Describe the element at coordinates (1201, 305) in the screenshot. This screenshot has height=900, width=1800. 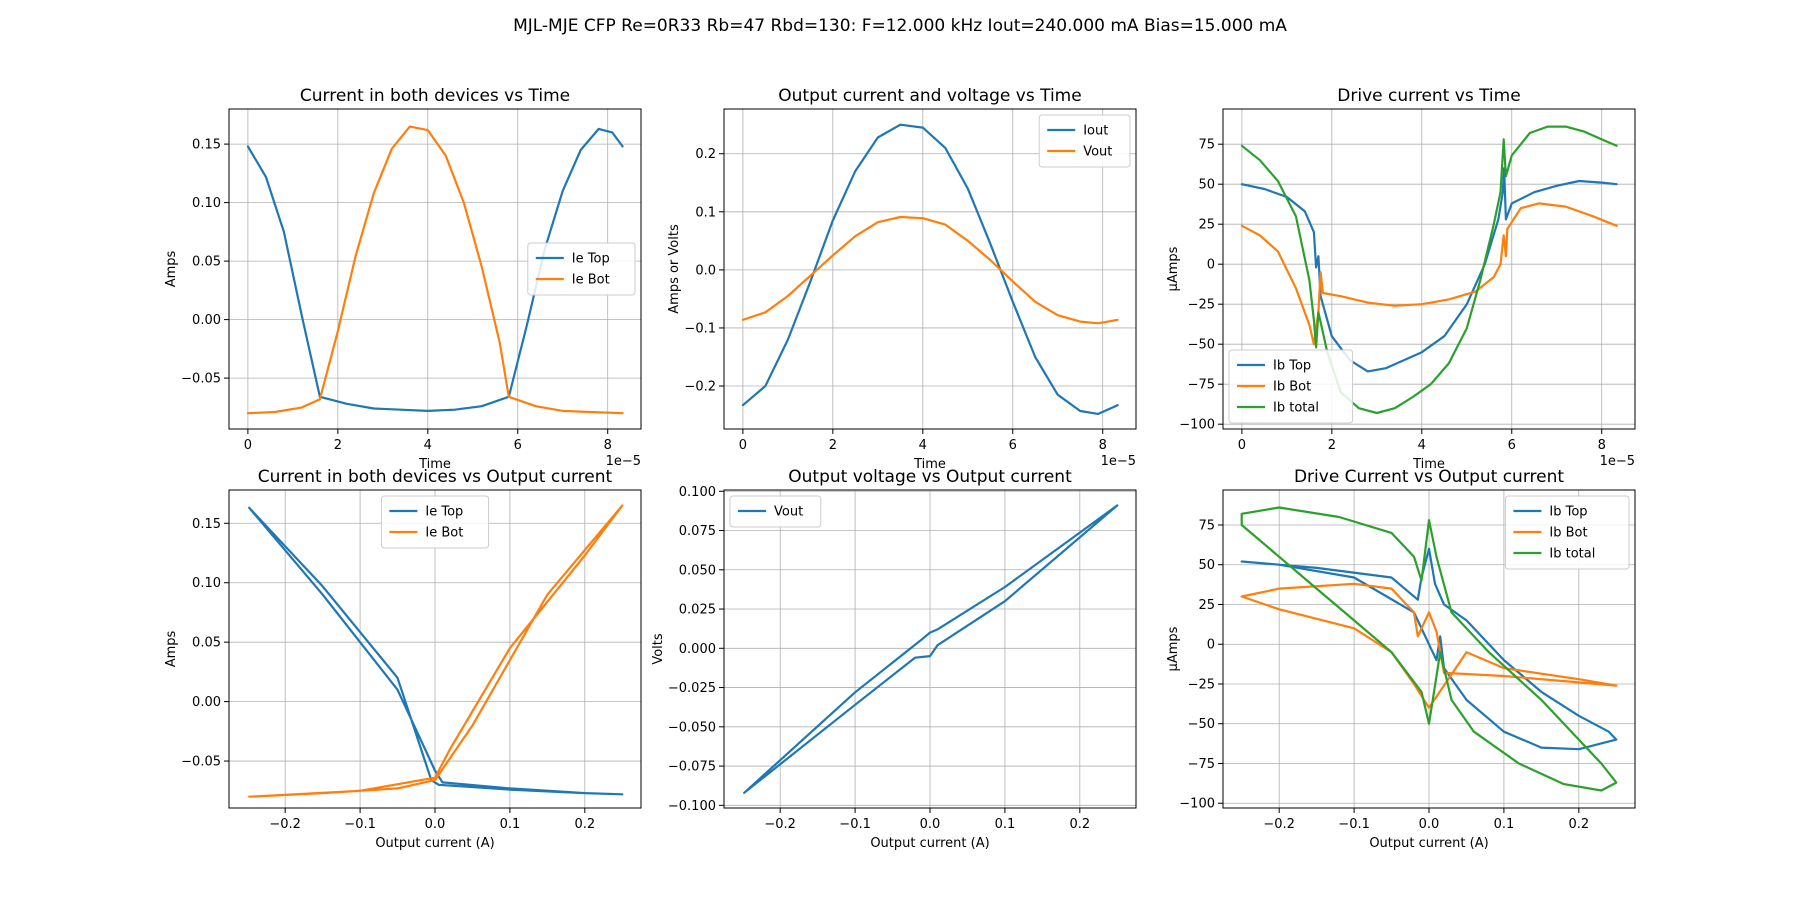
I see `y-tick-label: −25` at that location.